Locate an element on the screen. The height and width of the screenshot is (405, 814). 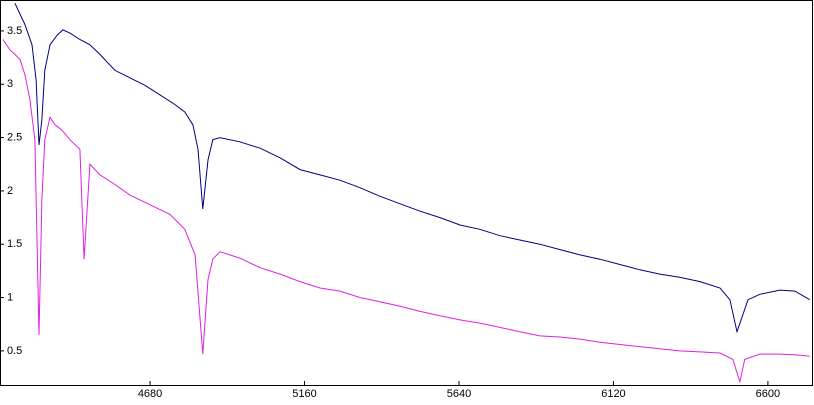
x-tick-label: 5160 is located at coordinates (304, 394).